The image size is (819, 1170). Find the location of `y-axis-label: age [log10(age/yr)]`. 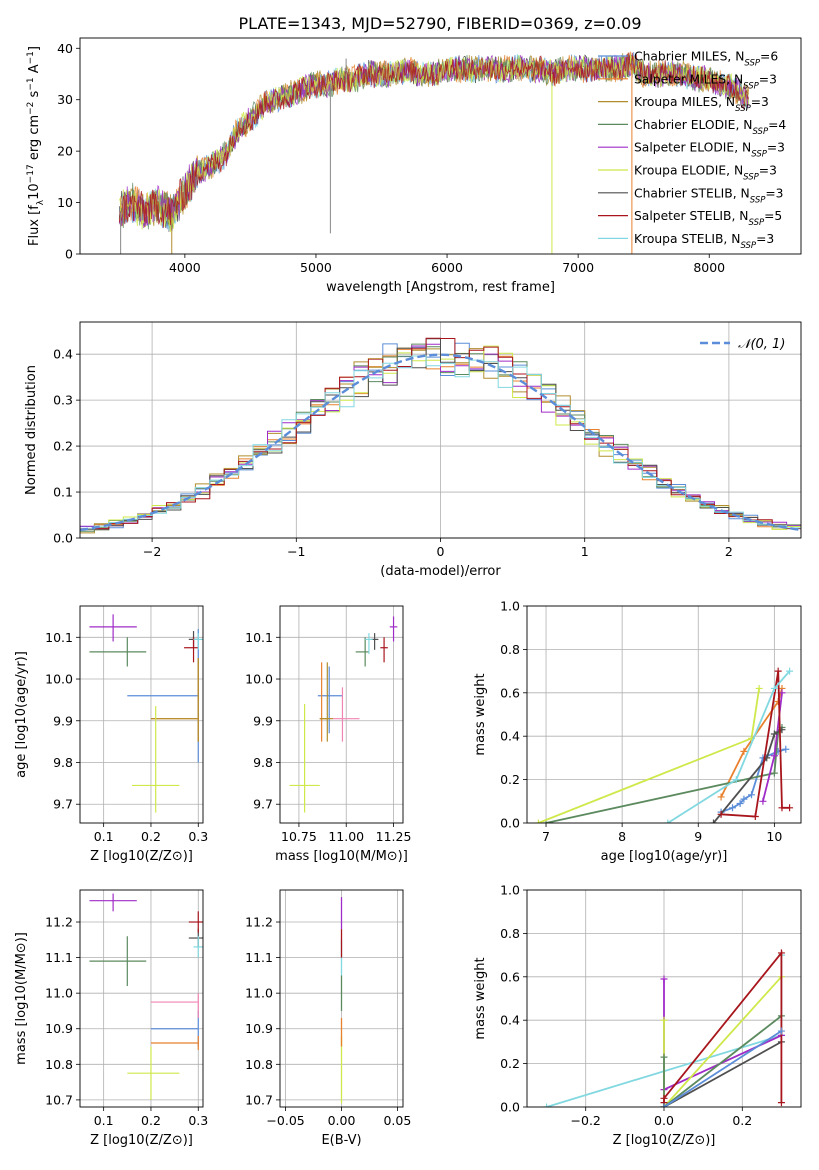

y-axis-label: age [log10(age/yr)] is located at coordinates (21, 714).